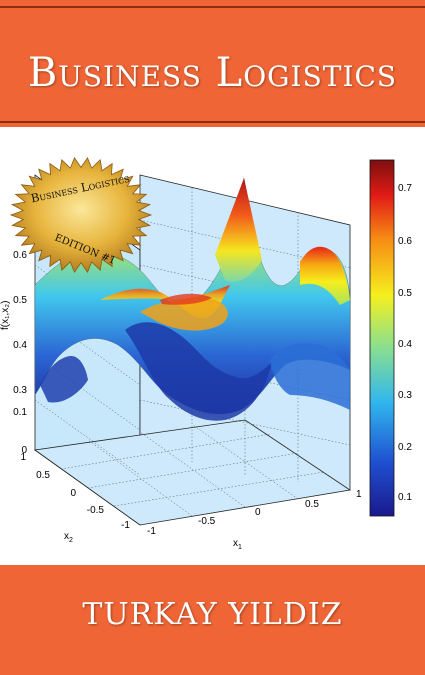 The width and height of the screenshot is (425, 675). I want to click on z-tick: 0.4, so click(20, 345).